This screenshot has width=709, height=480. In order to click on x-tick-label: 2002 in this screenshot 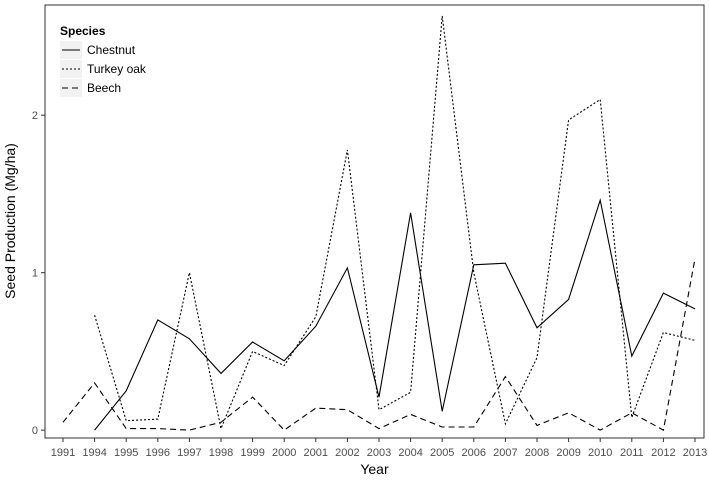, I will do `click(347, 453)`.